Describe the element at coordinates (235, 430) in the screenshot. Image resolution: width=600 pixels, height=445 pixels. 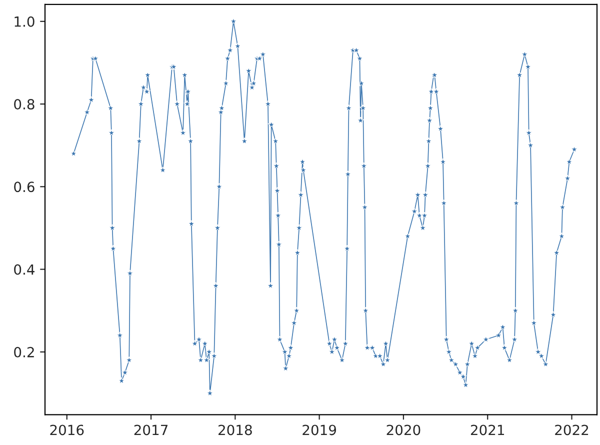
I see `x-tick-label: 2018` at that location.